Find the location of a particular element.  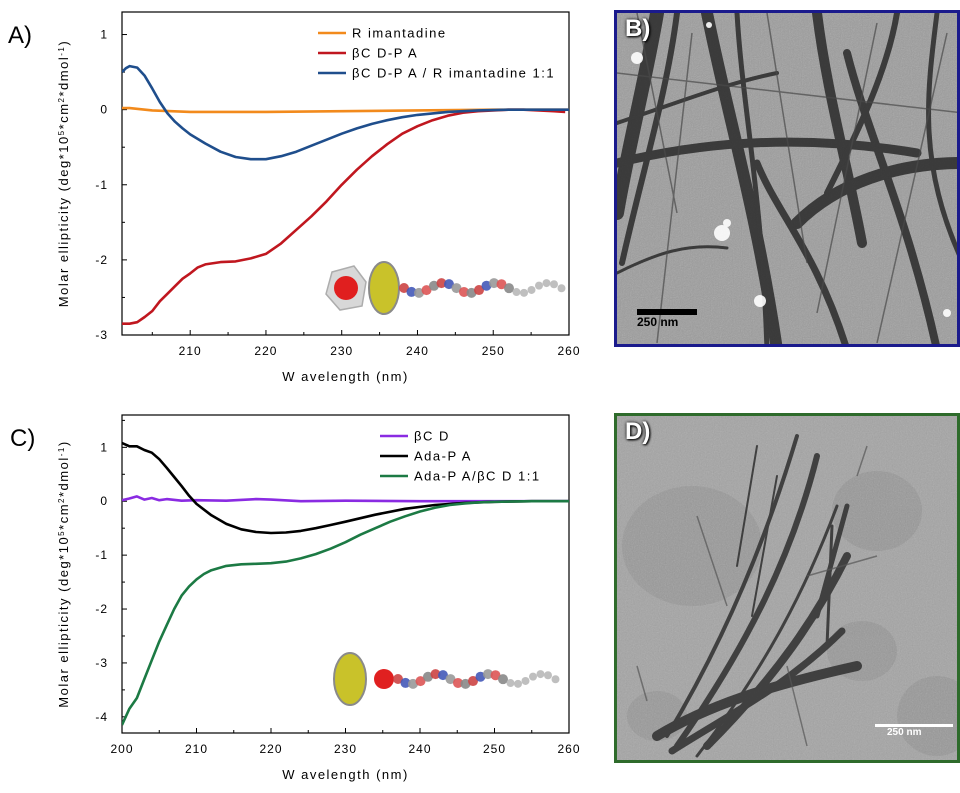

scale-bar-b: 250 nm is located at coordinates (667, 319).